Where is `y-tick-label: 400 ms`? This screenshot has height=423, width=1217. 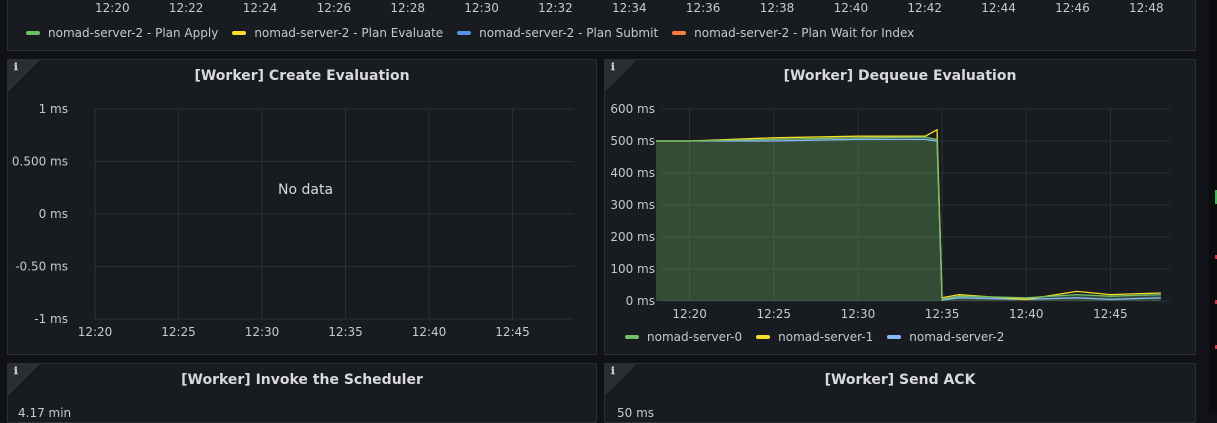 y-tick-label: 400 ms is located at coordinates (632, 173).